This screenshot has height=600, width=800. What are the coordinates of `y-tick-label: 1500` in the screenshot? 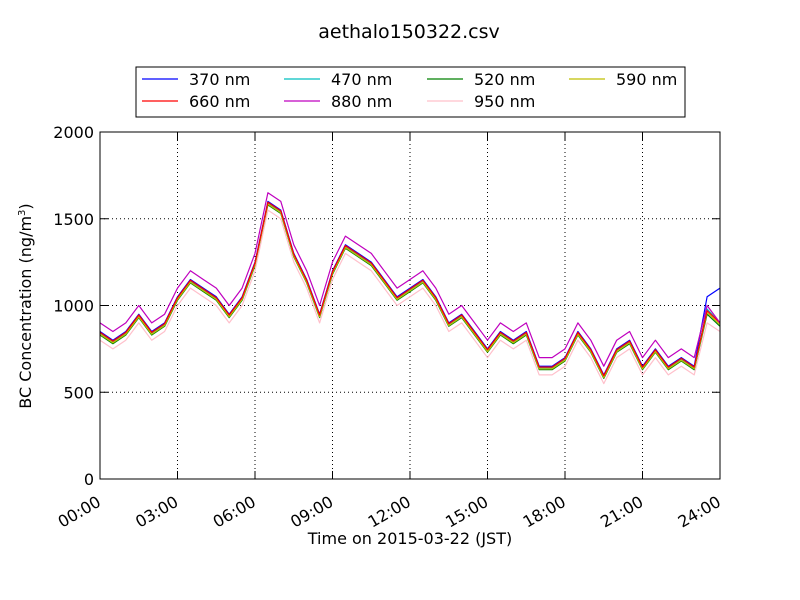 It's located at (73, 219).